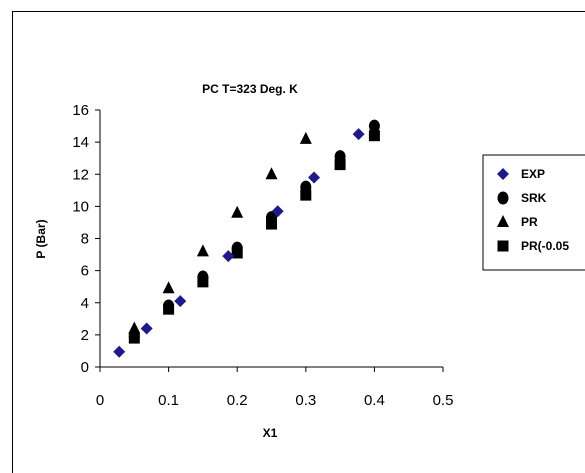  Describe the element at coordinates (85, 367) in the screenshot. I see `y-tick-label: 0` at that location.